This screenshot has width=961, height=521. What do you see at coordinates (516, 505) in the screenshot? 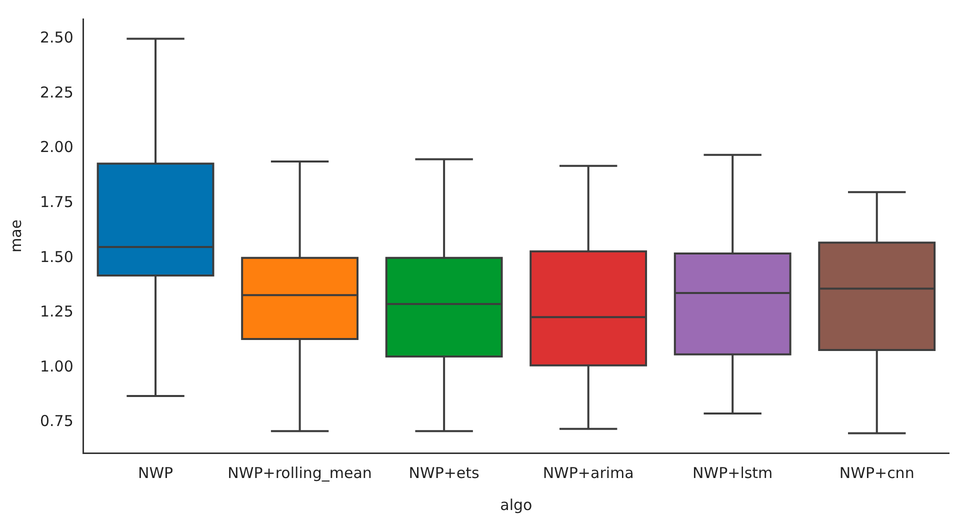
I see `x-axis-title: algo` at bounding box center [516, 505].